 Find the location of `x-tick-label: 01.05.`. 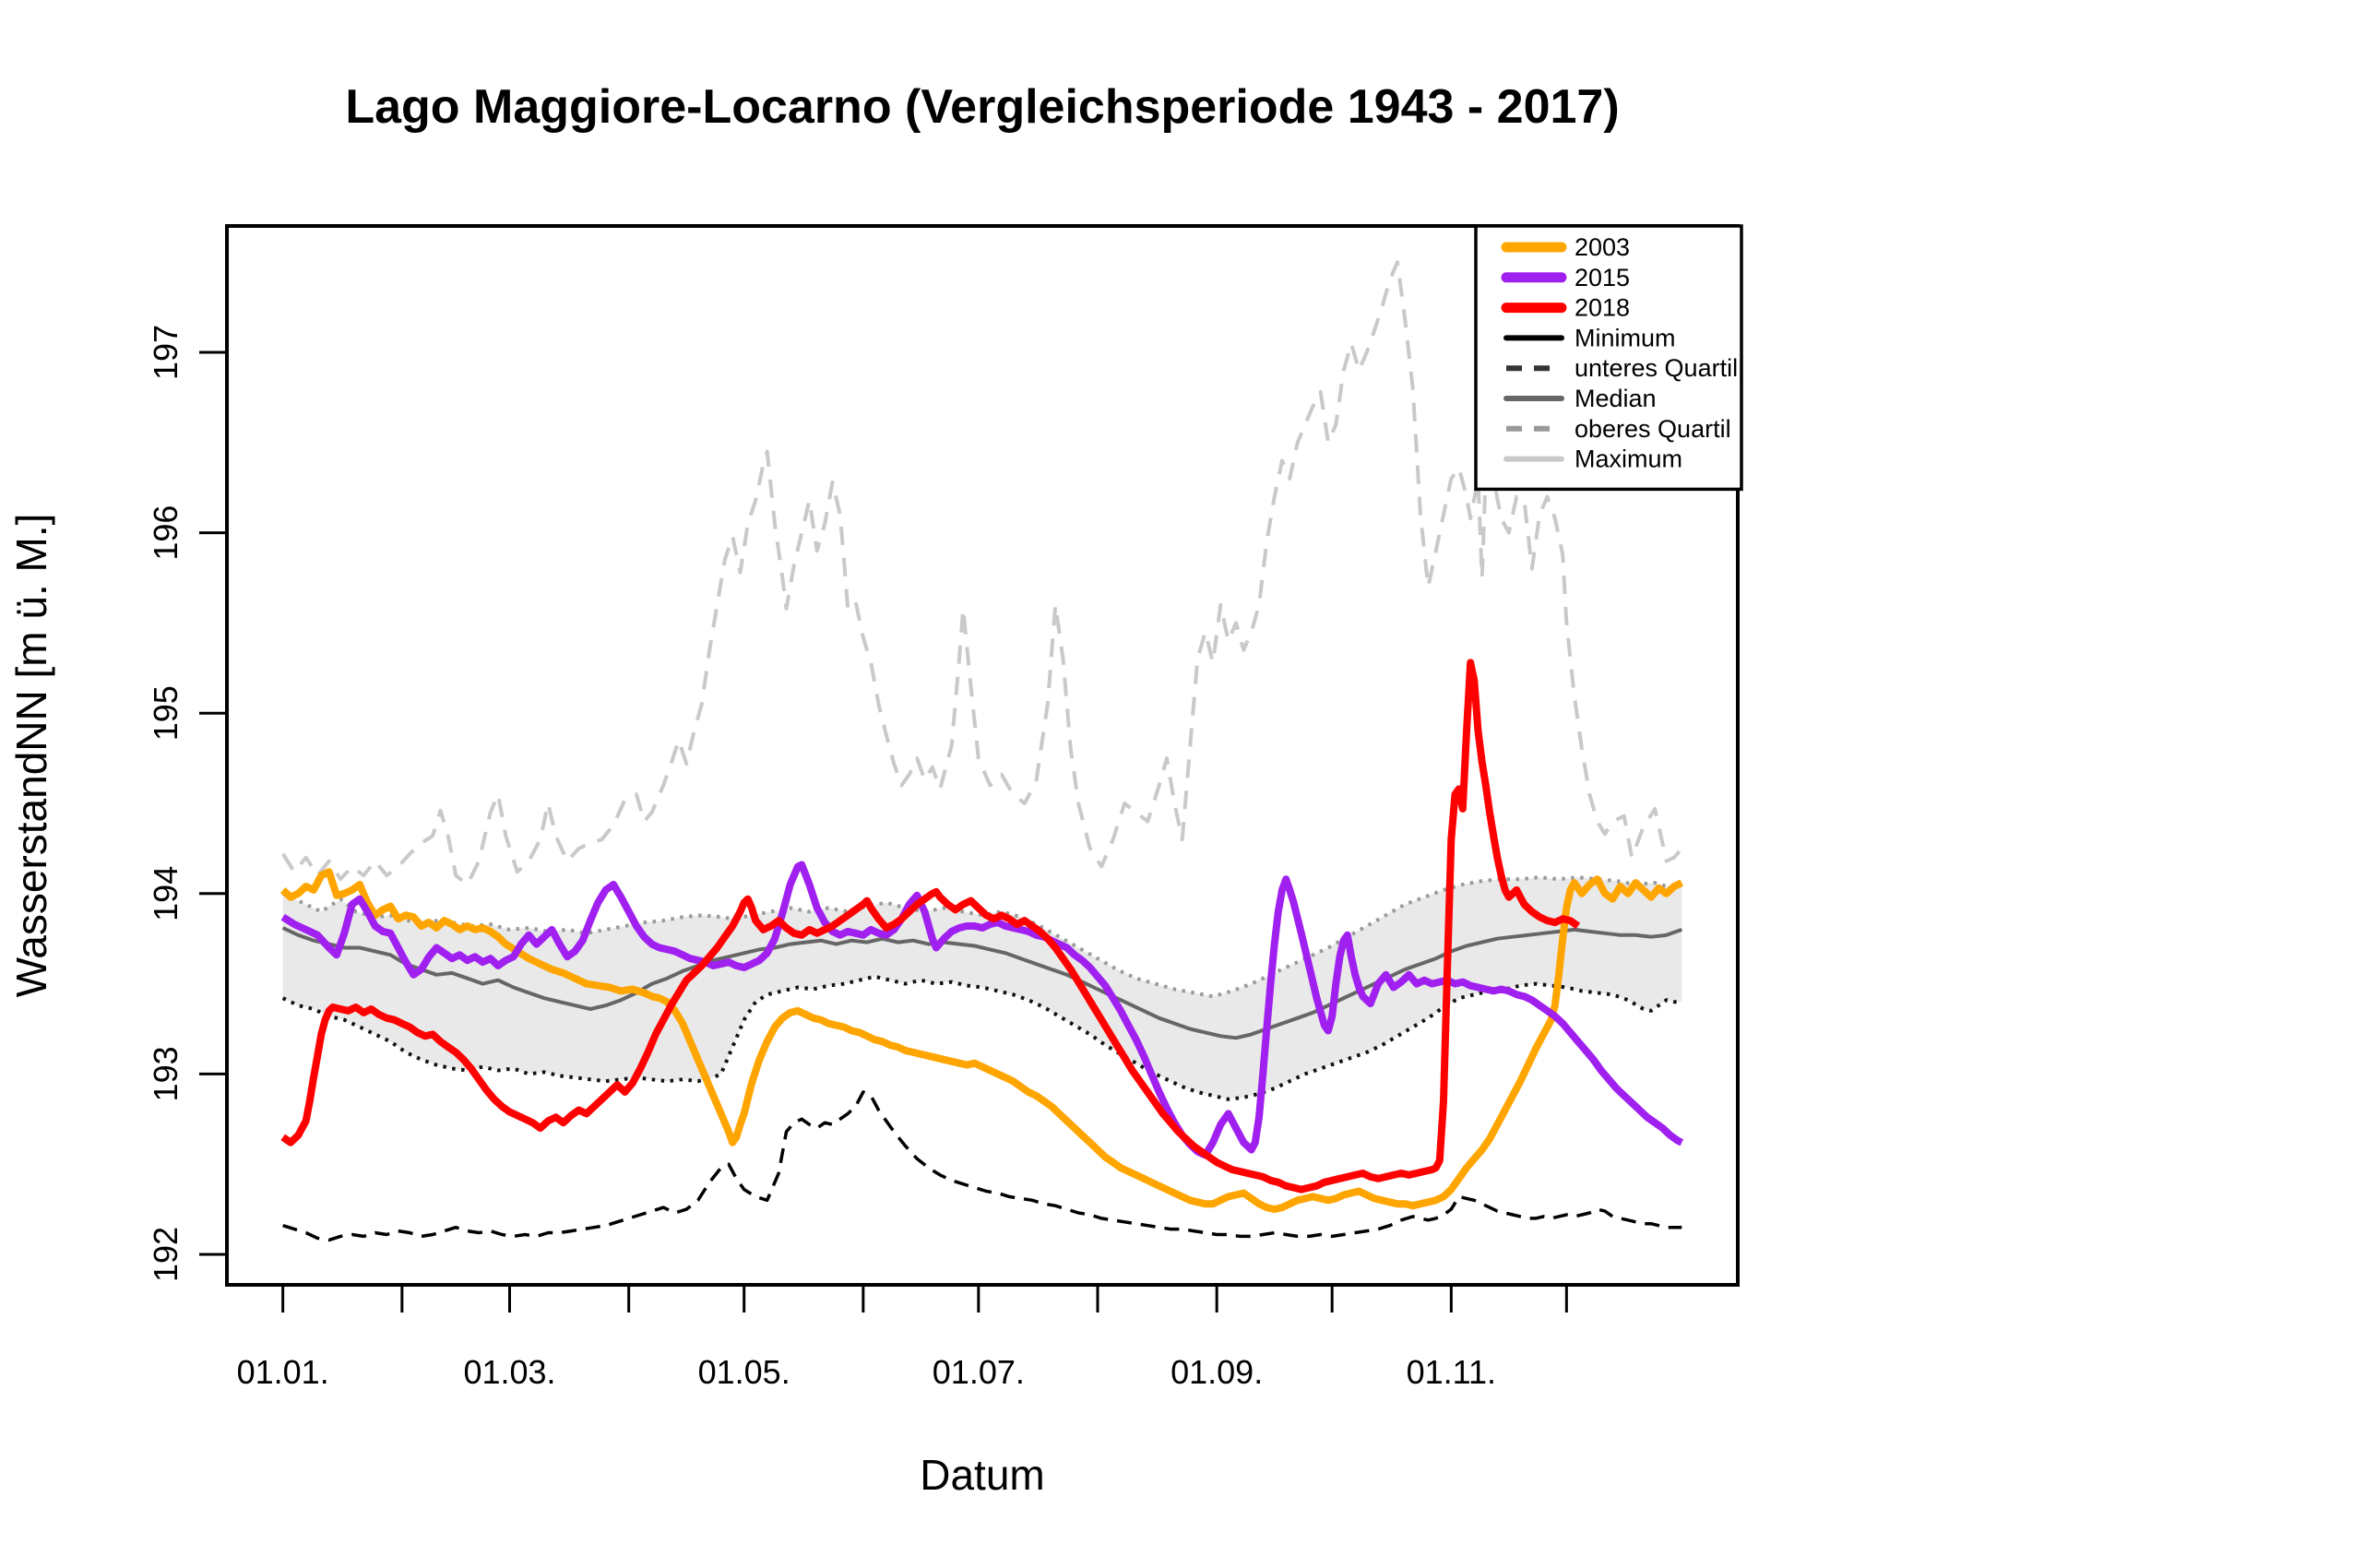

x-tick-label: 01.05. is located at coordinates (744, 1372).